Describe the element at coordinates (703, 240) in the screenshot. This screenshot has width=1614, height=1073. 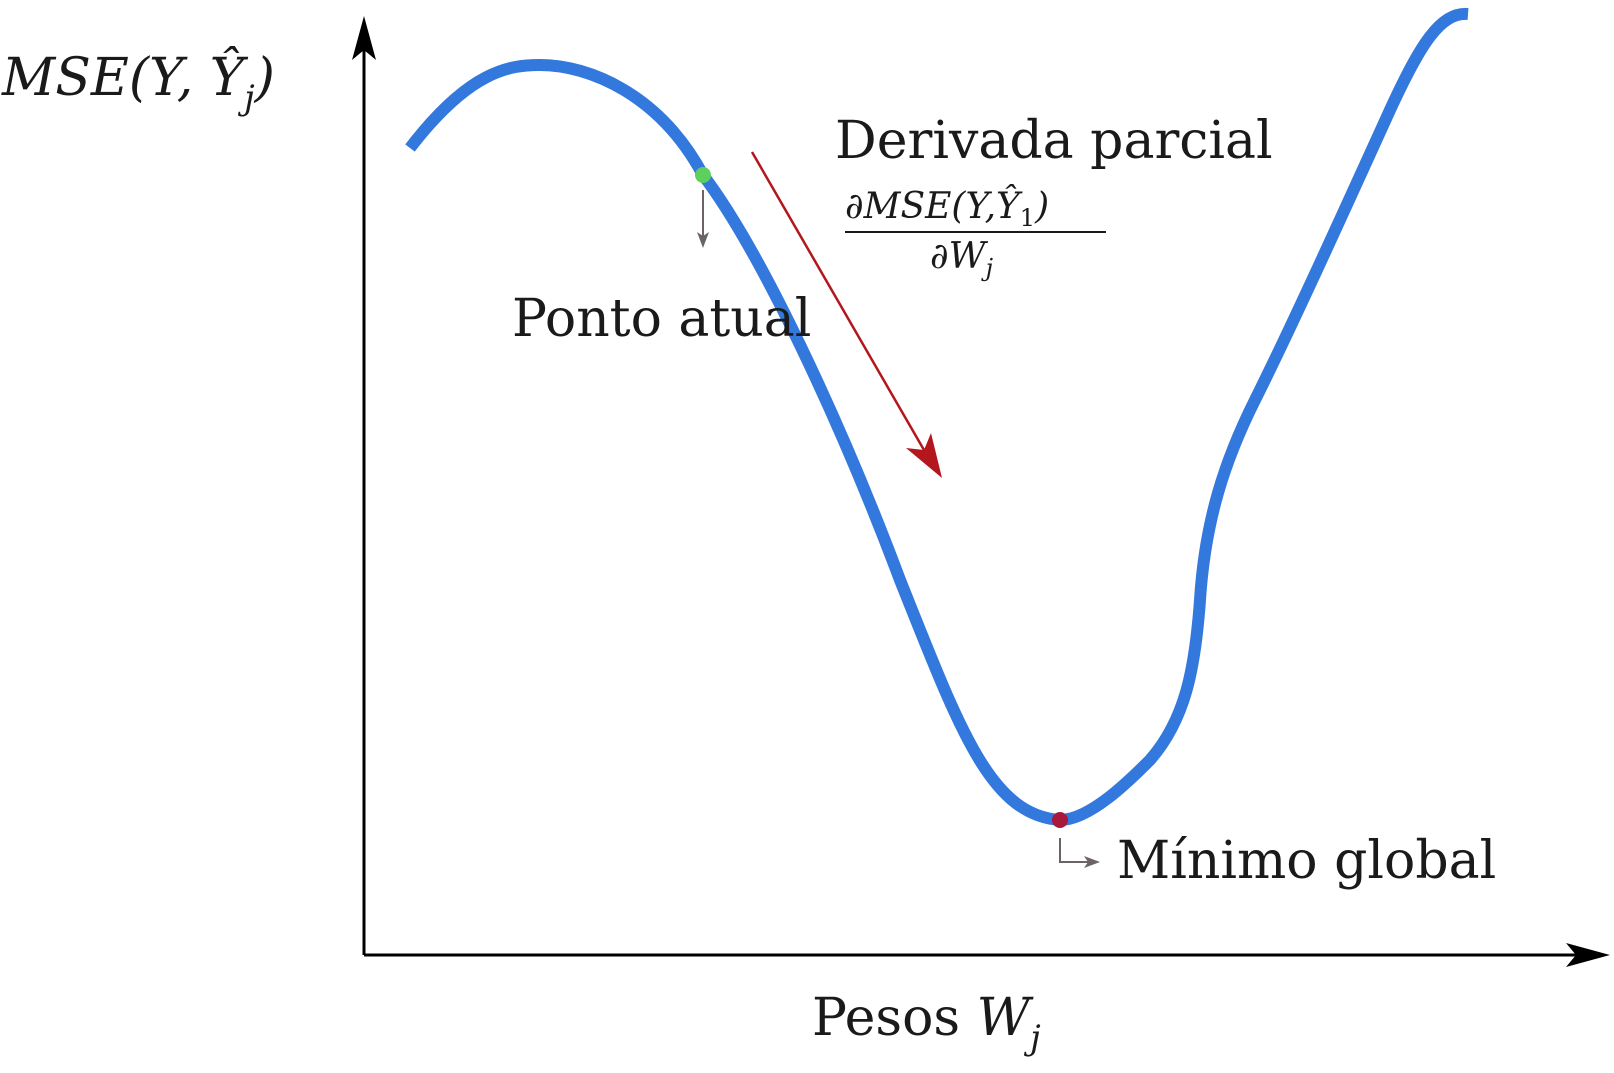
I see `current-point-pointer-head` at that location.